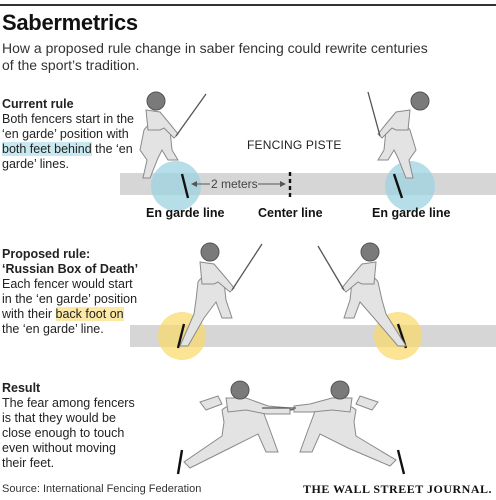 Image resolution: width=496 pixels, height=500 pixels. I want to click on publisher-logo: THE WALL STREET JOURNAL., so click(397, 489).